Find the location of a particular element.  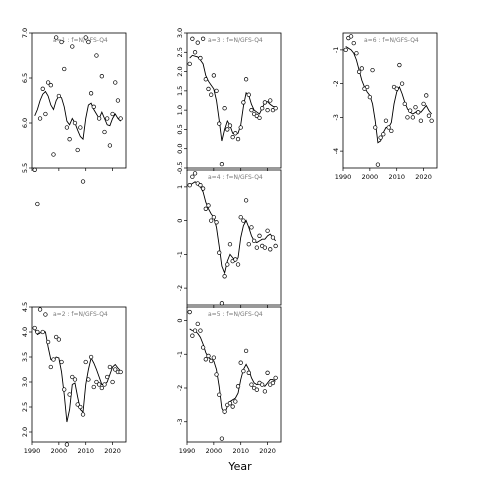

y-tick-label: 3.0 is located at coordinates (180, 33).